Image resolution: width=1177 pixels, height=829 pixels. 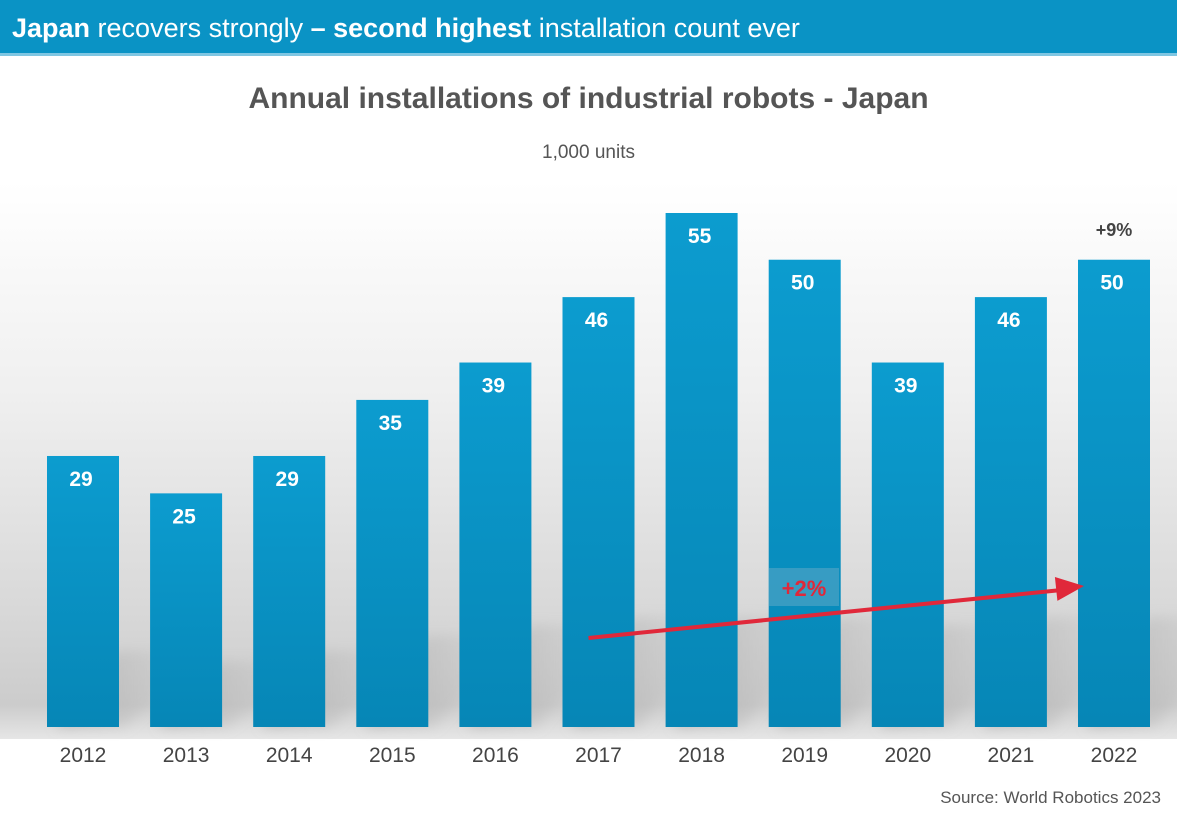 I want to click on x-tick-label: 2020, so click(x=907, y=755).